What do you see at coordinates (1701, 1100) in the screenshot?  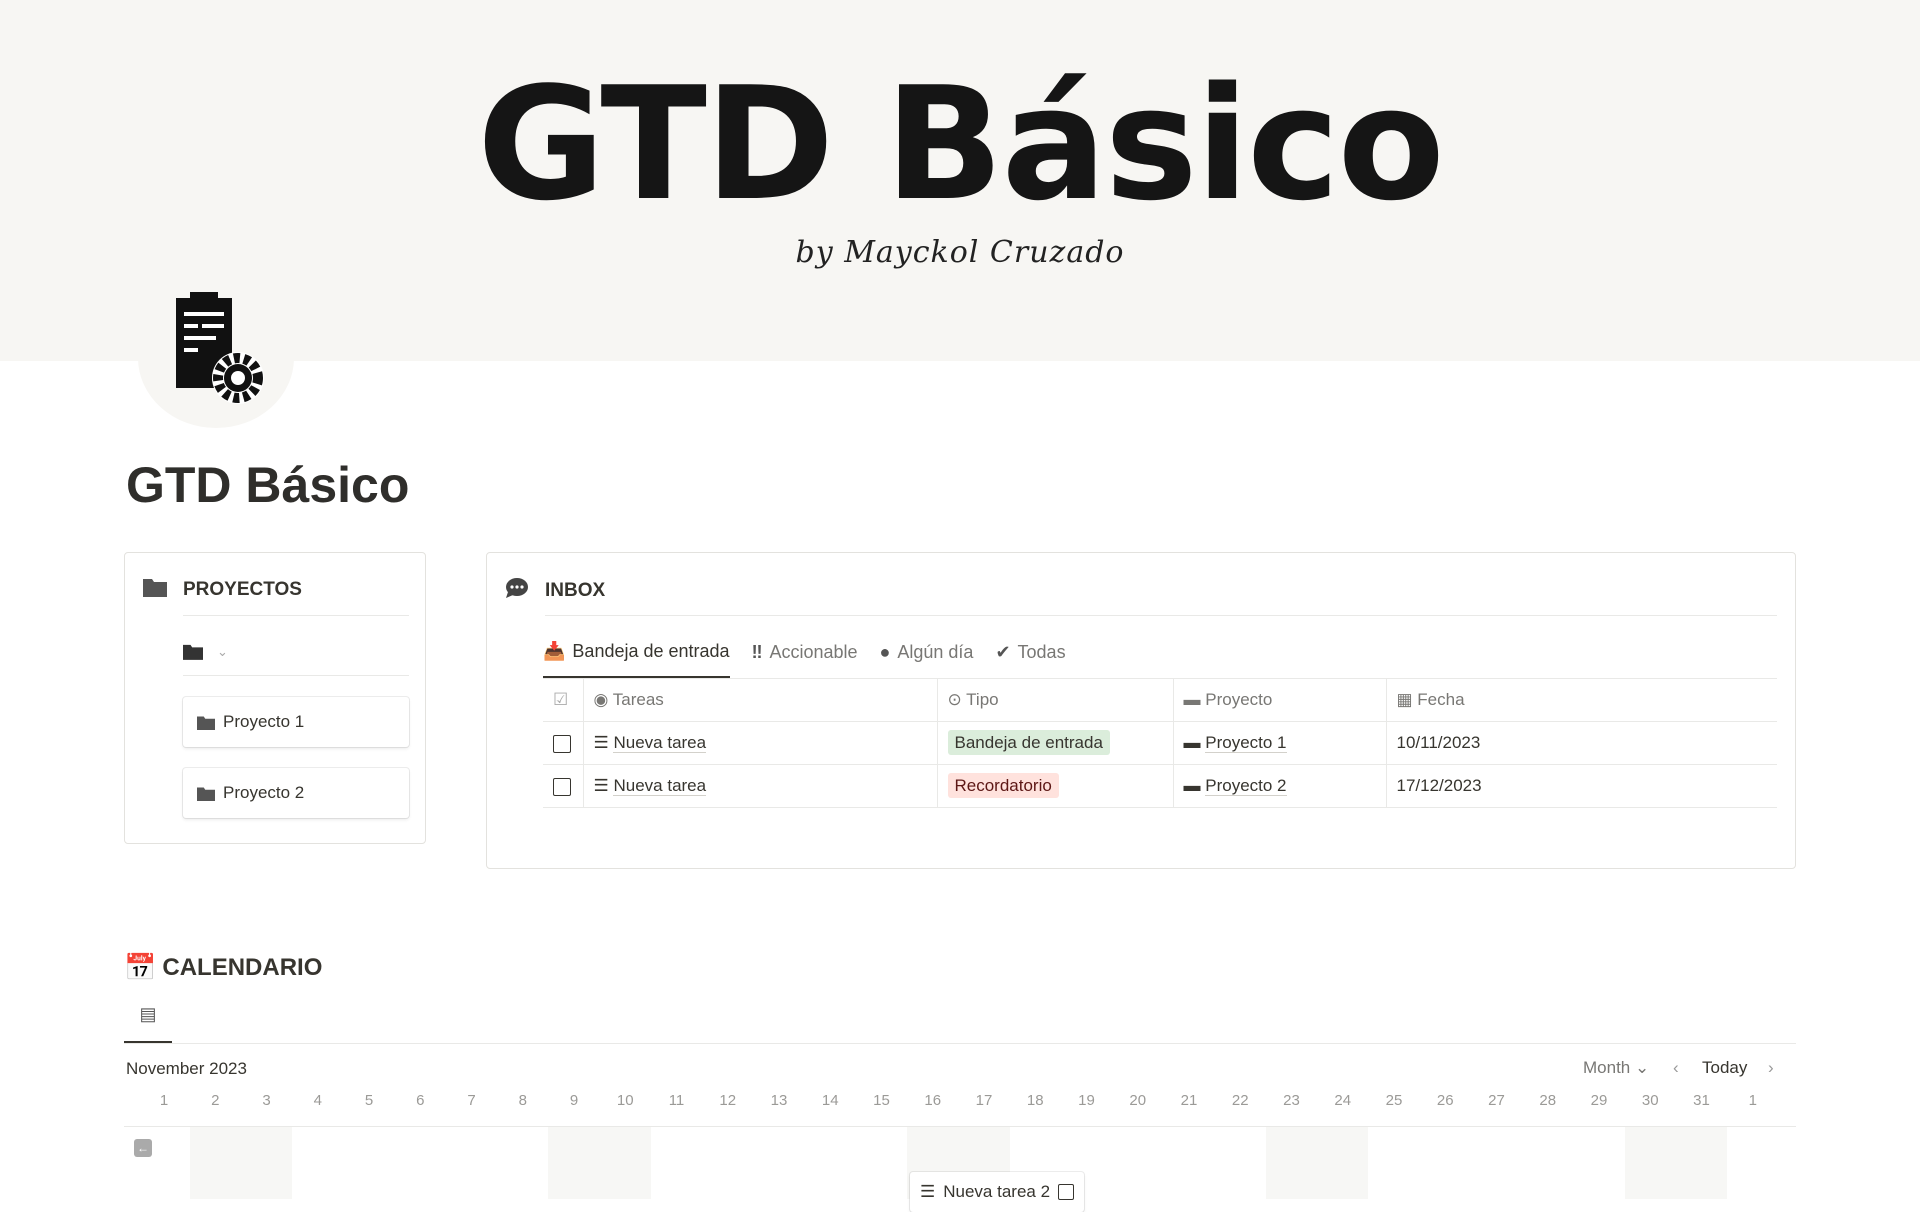 I see `day-label: 31` at bounding box center [1701, 1100].